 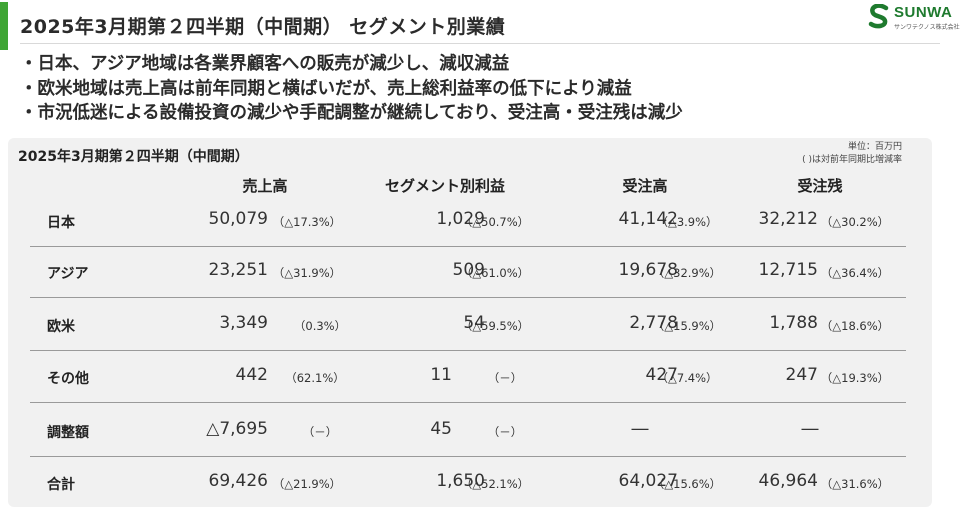 I want to click on profit-value: 509, so click(x=468, y=270).